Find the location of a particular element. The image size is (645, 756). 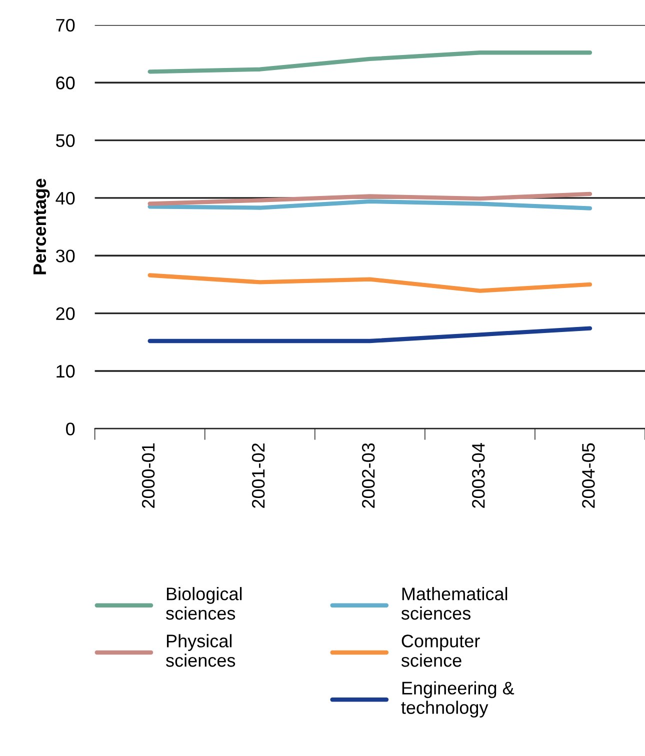

legend-label: Mathematical sciences is located at coordinates (454, 603).